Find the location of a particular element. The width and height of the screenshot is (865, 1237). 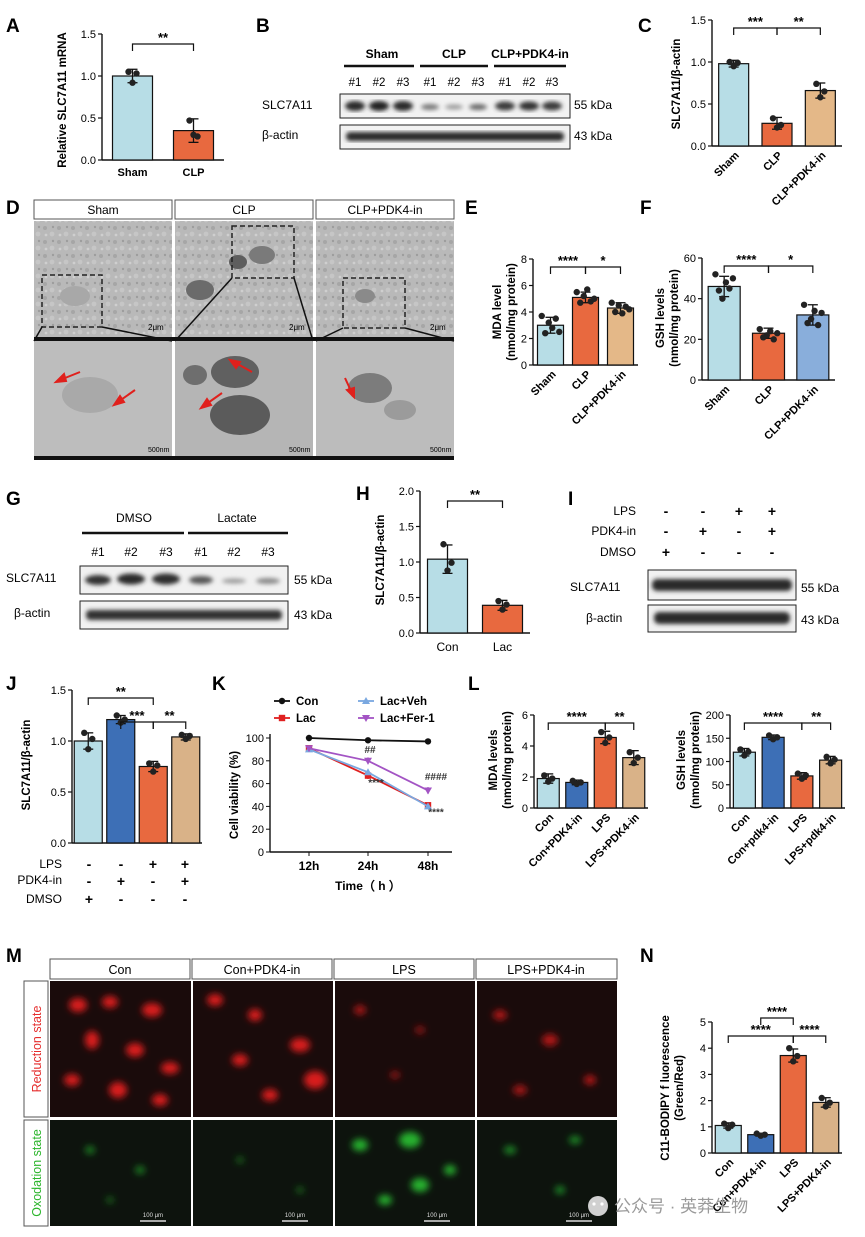

blot-b-size-label: 43 kDa is located at coordinates (593, 136).